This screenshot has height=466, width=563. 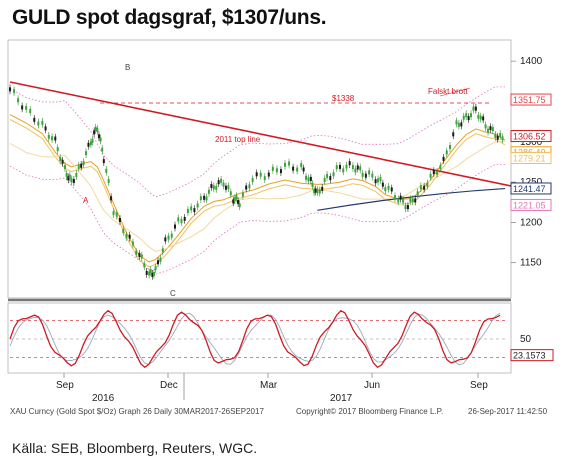 I want to click on x-year-label: 2016, so click(x=103, y=398).